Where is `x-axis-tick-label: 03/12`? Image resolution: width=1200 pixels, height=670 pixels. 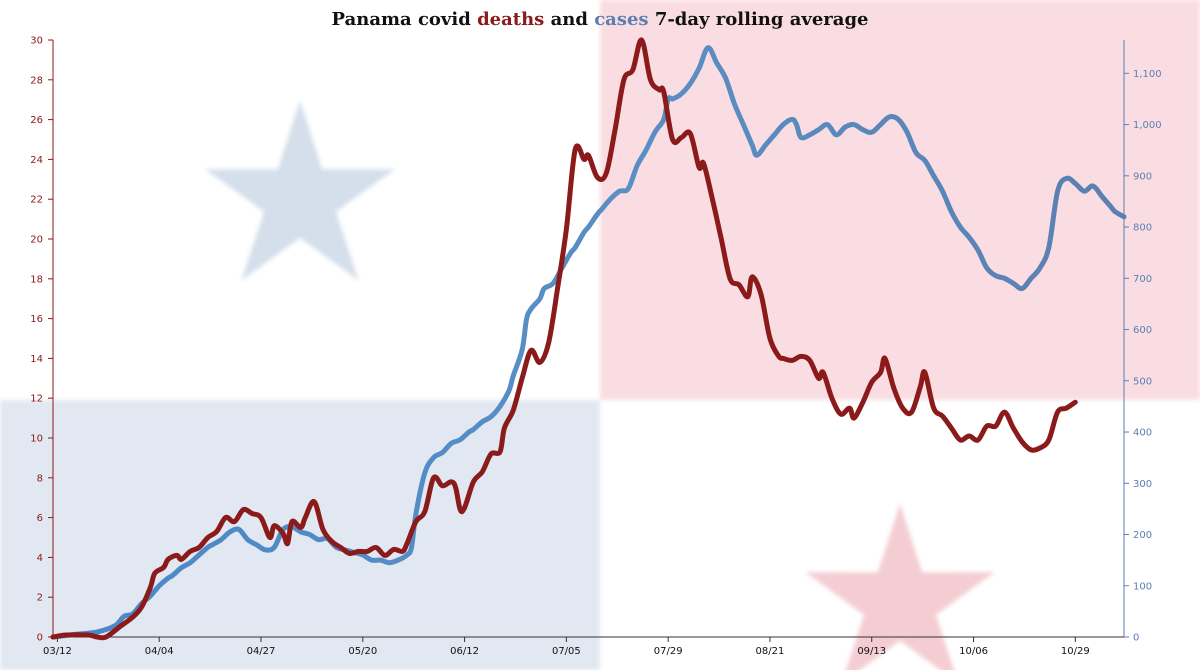 x-axis-tick-label: 03/12 is located at coordinates (57, 651).